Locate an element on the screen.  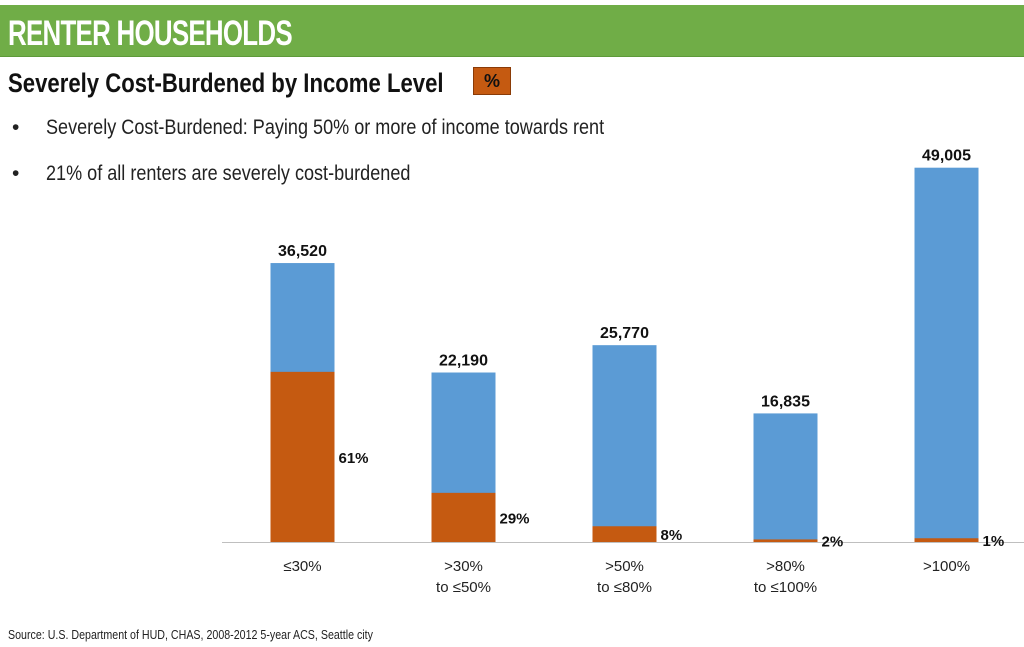
bar-percent-label: 1% is located at coordinates (994, 541).